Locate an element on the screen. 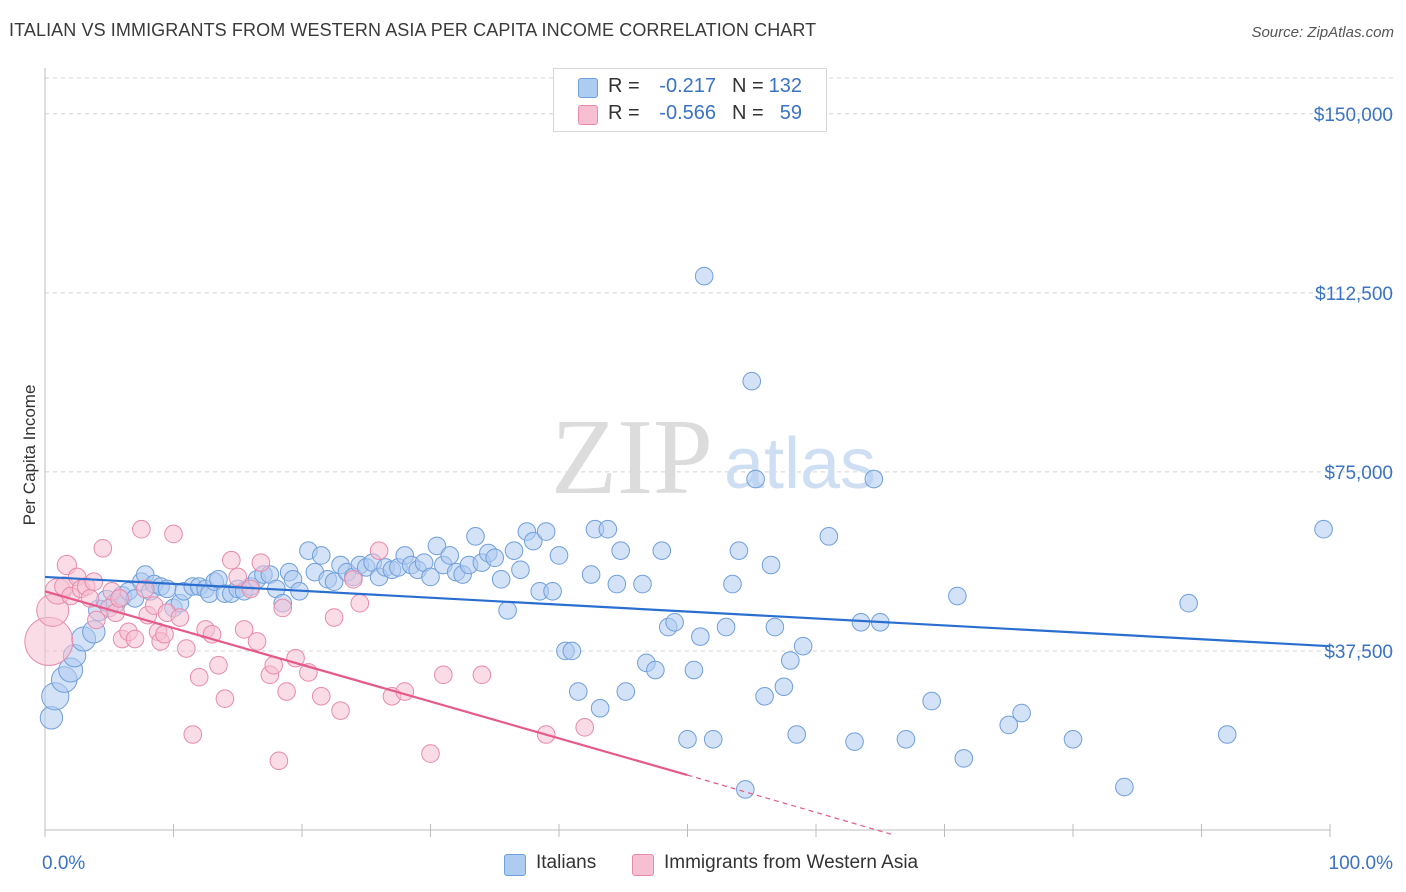  immigrants-swatch is located at coordinates (588, 115).